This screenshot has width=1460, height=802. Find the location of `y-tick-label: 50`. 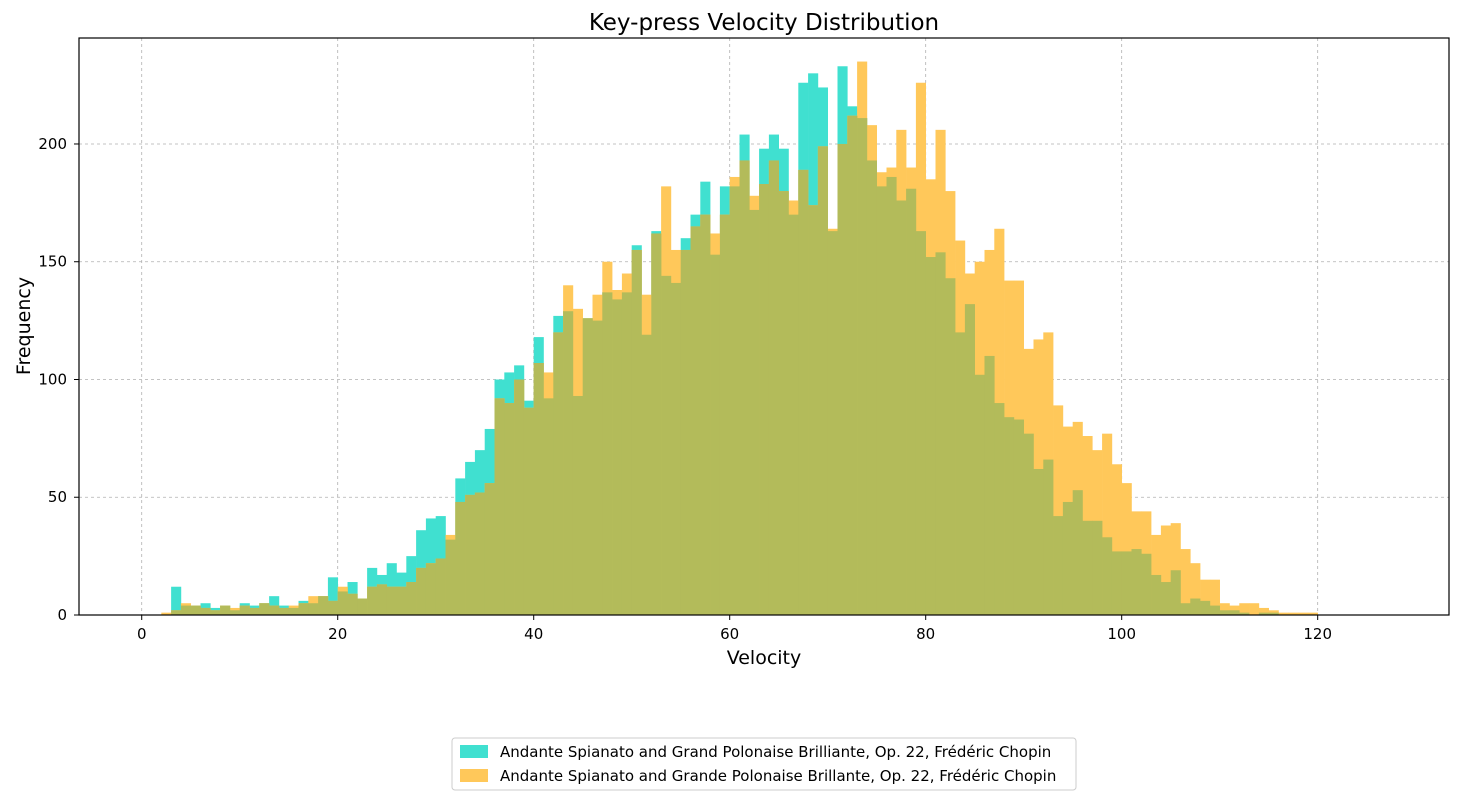

y-tick-label: 50 is located at coordinates (57, 497).